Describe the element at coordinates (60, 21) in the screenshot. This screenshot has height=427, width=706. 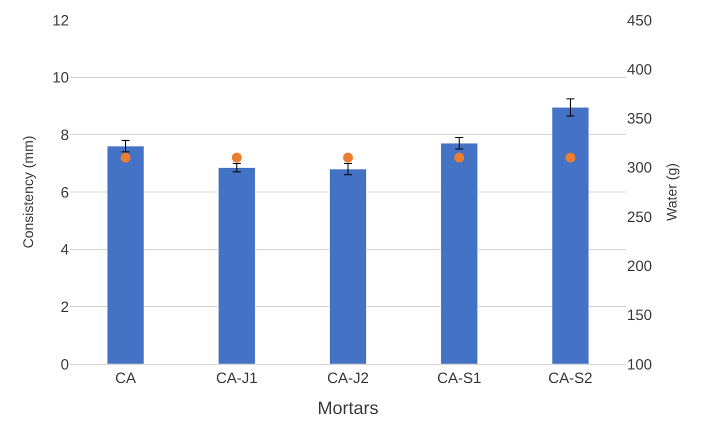
I see `y-tick-label: 12` at that location.